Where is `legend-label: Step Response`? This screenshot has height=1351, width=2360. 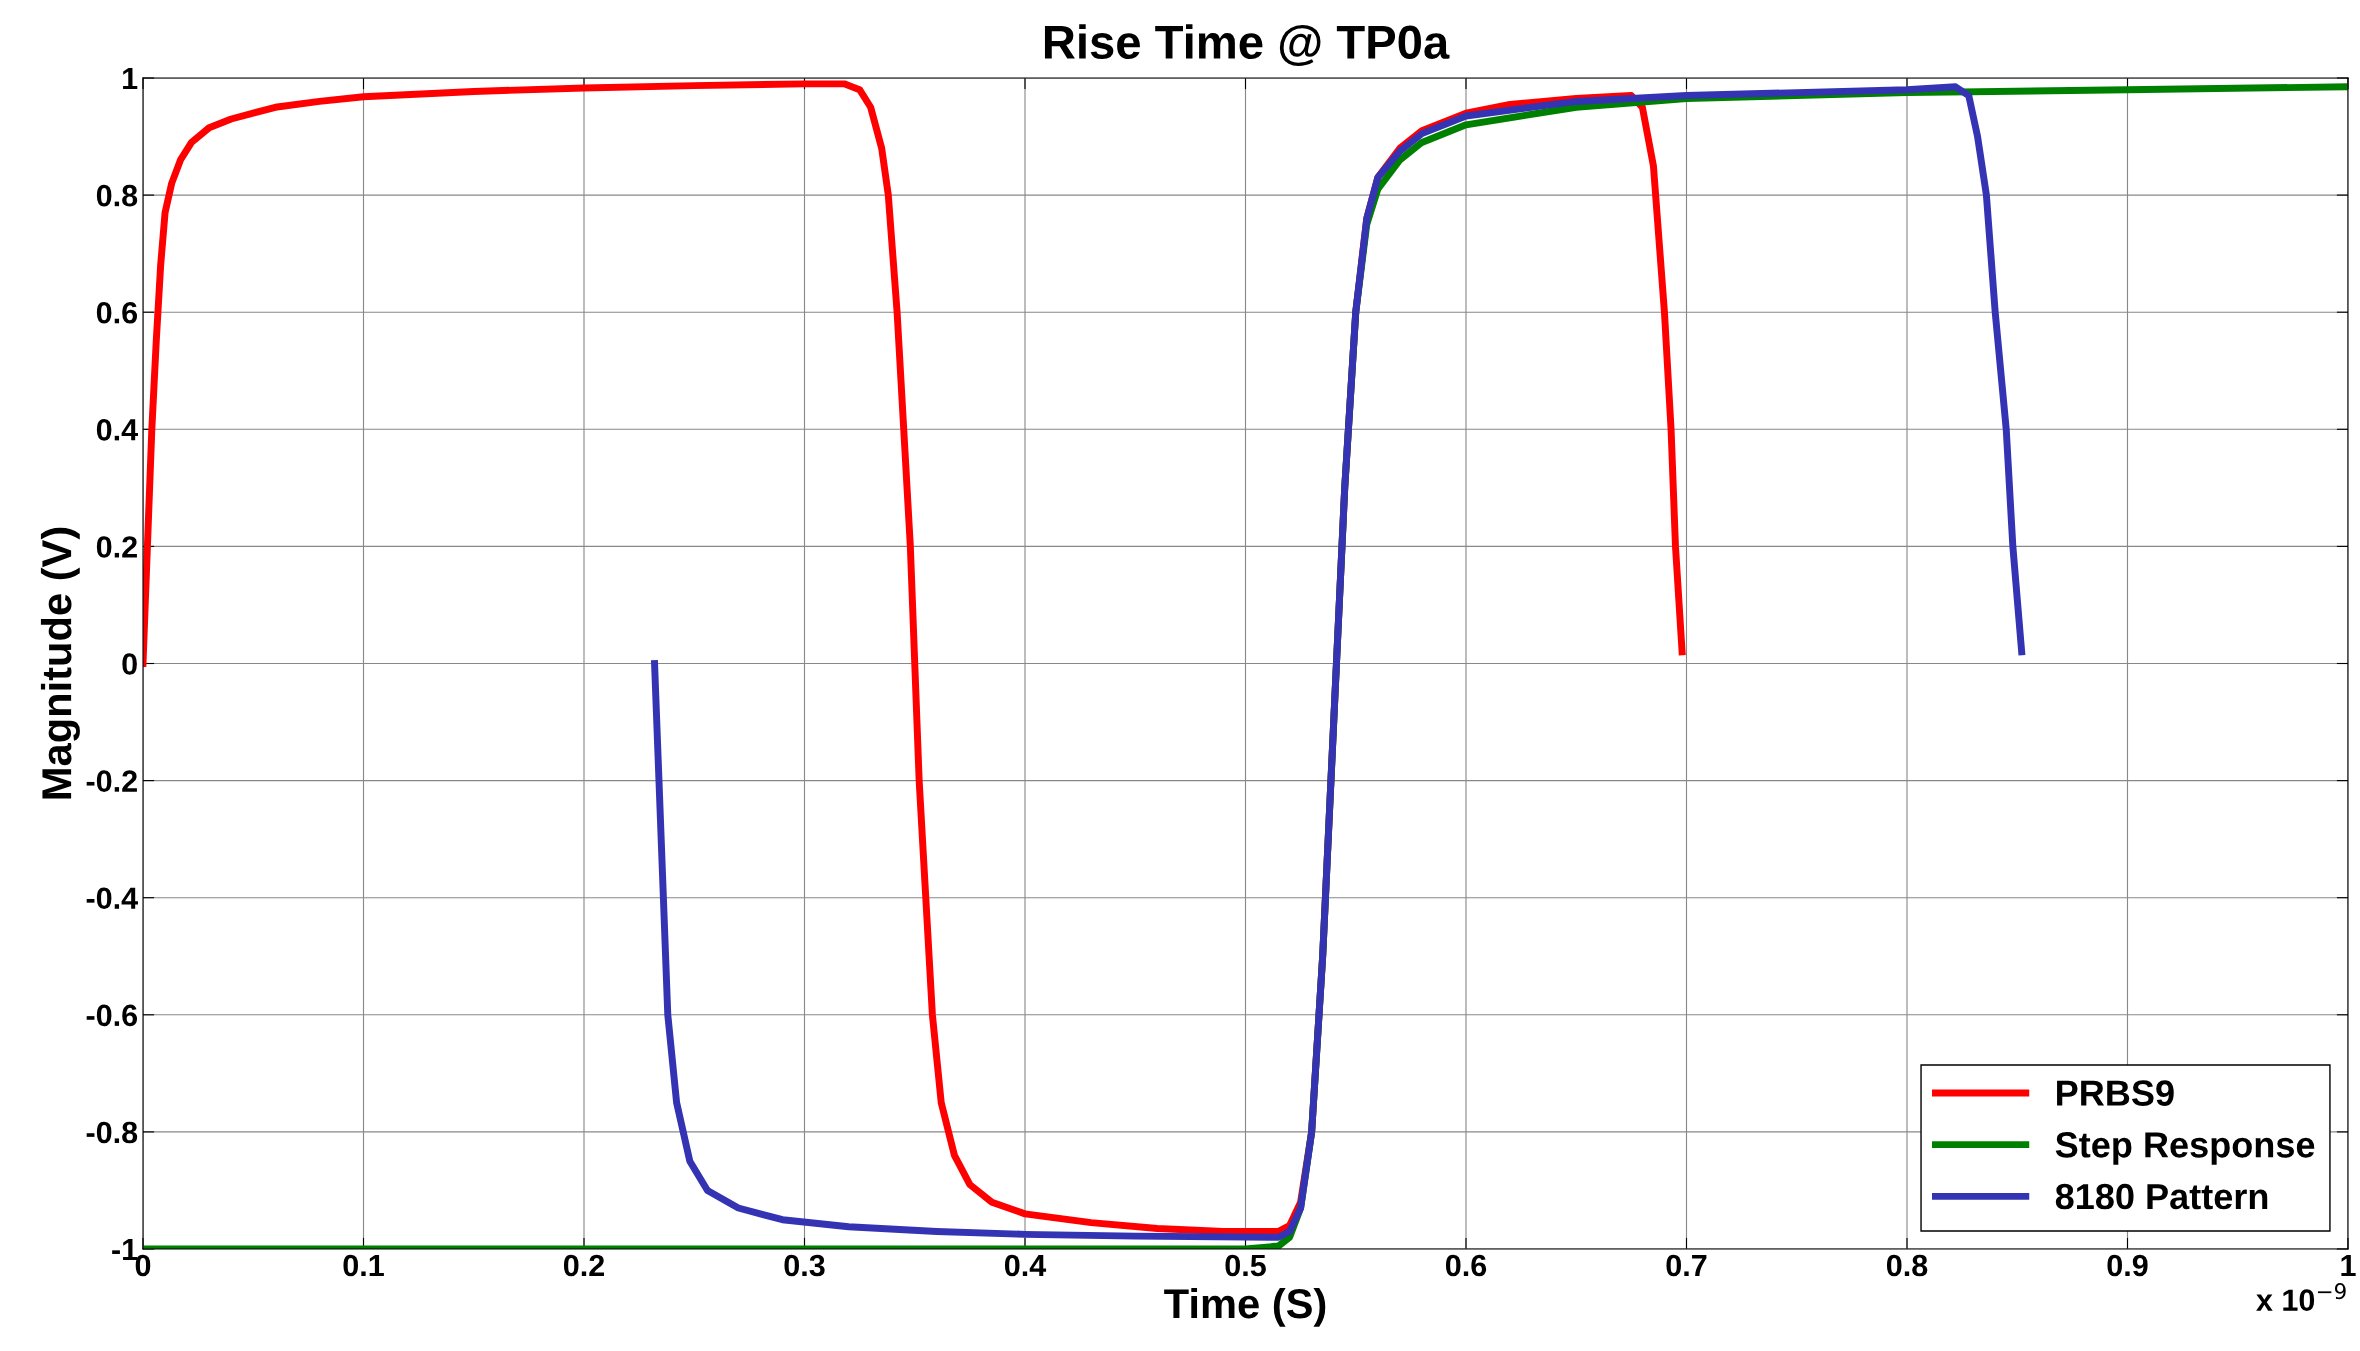 legend-label: Step Response is located at coordinates (2185, 1148).